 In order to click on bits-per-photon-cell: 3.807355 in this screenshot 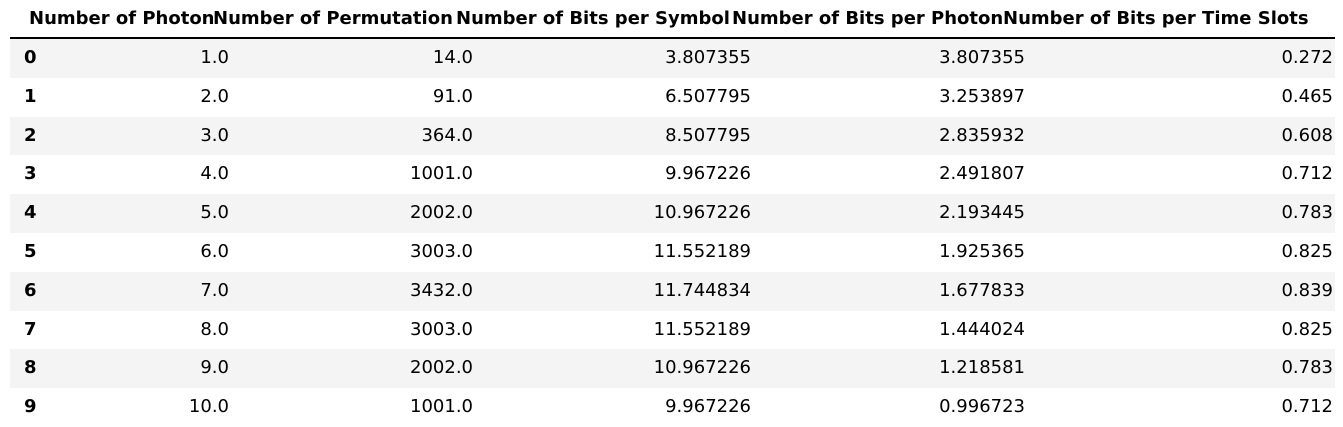, I will do `click(982, 57)`.